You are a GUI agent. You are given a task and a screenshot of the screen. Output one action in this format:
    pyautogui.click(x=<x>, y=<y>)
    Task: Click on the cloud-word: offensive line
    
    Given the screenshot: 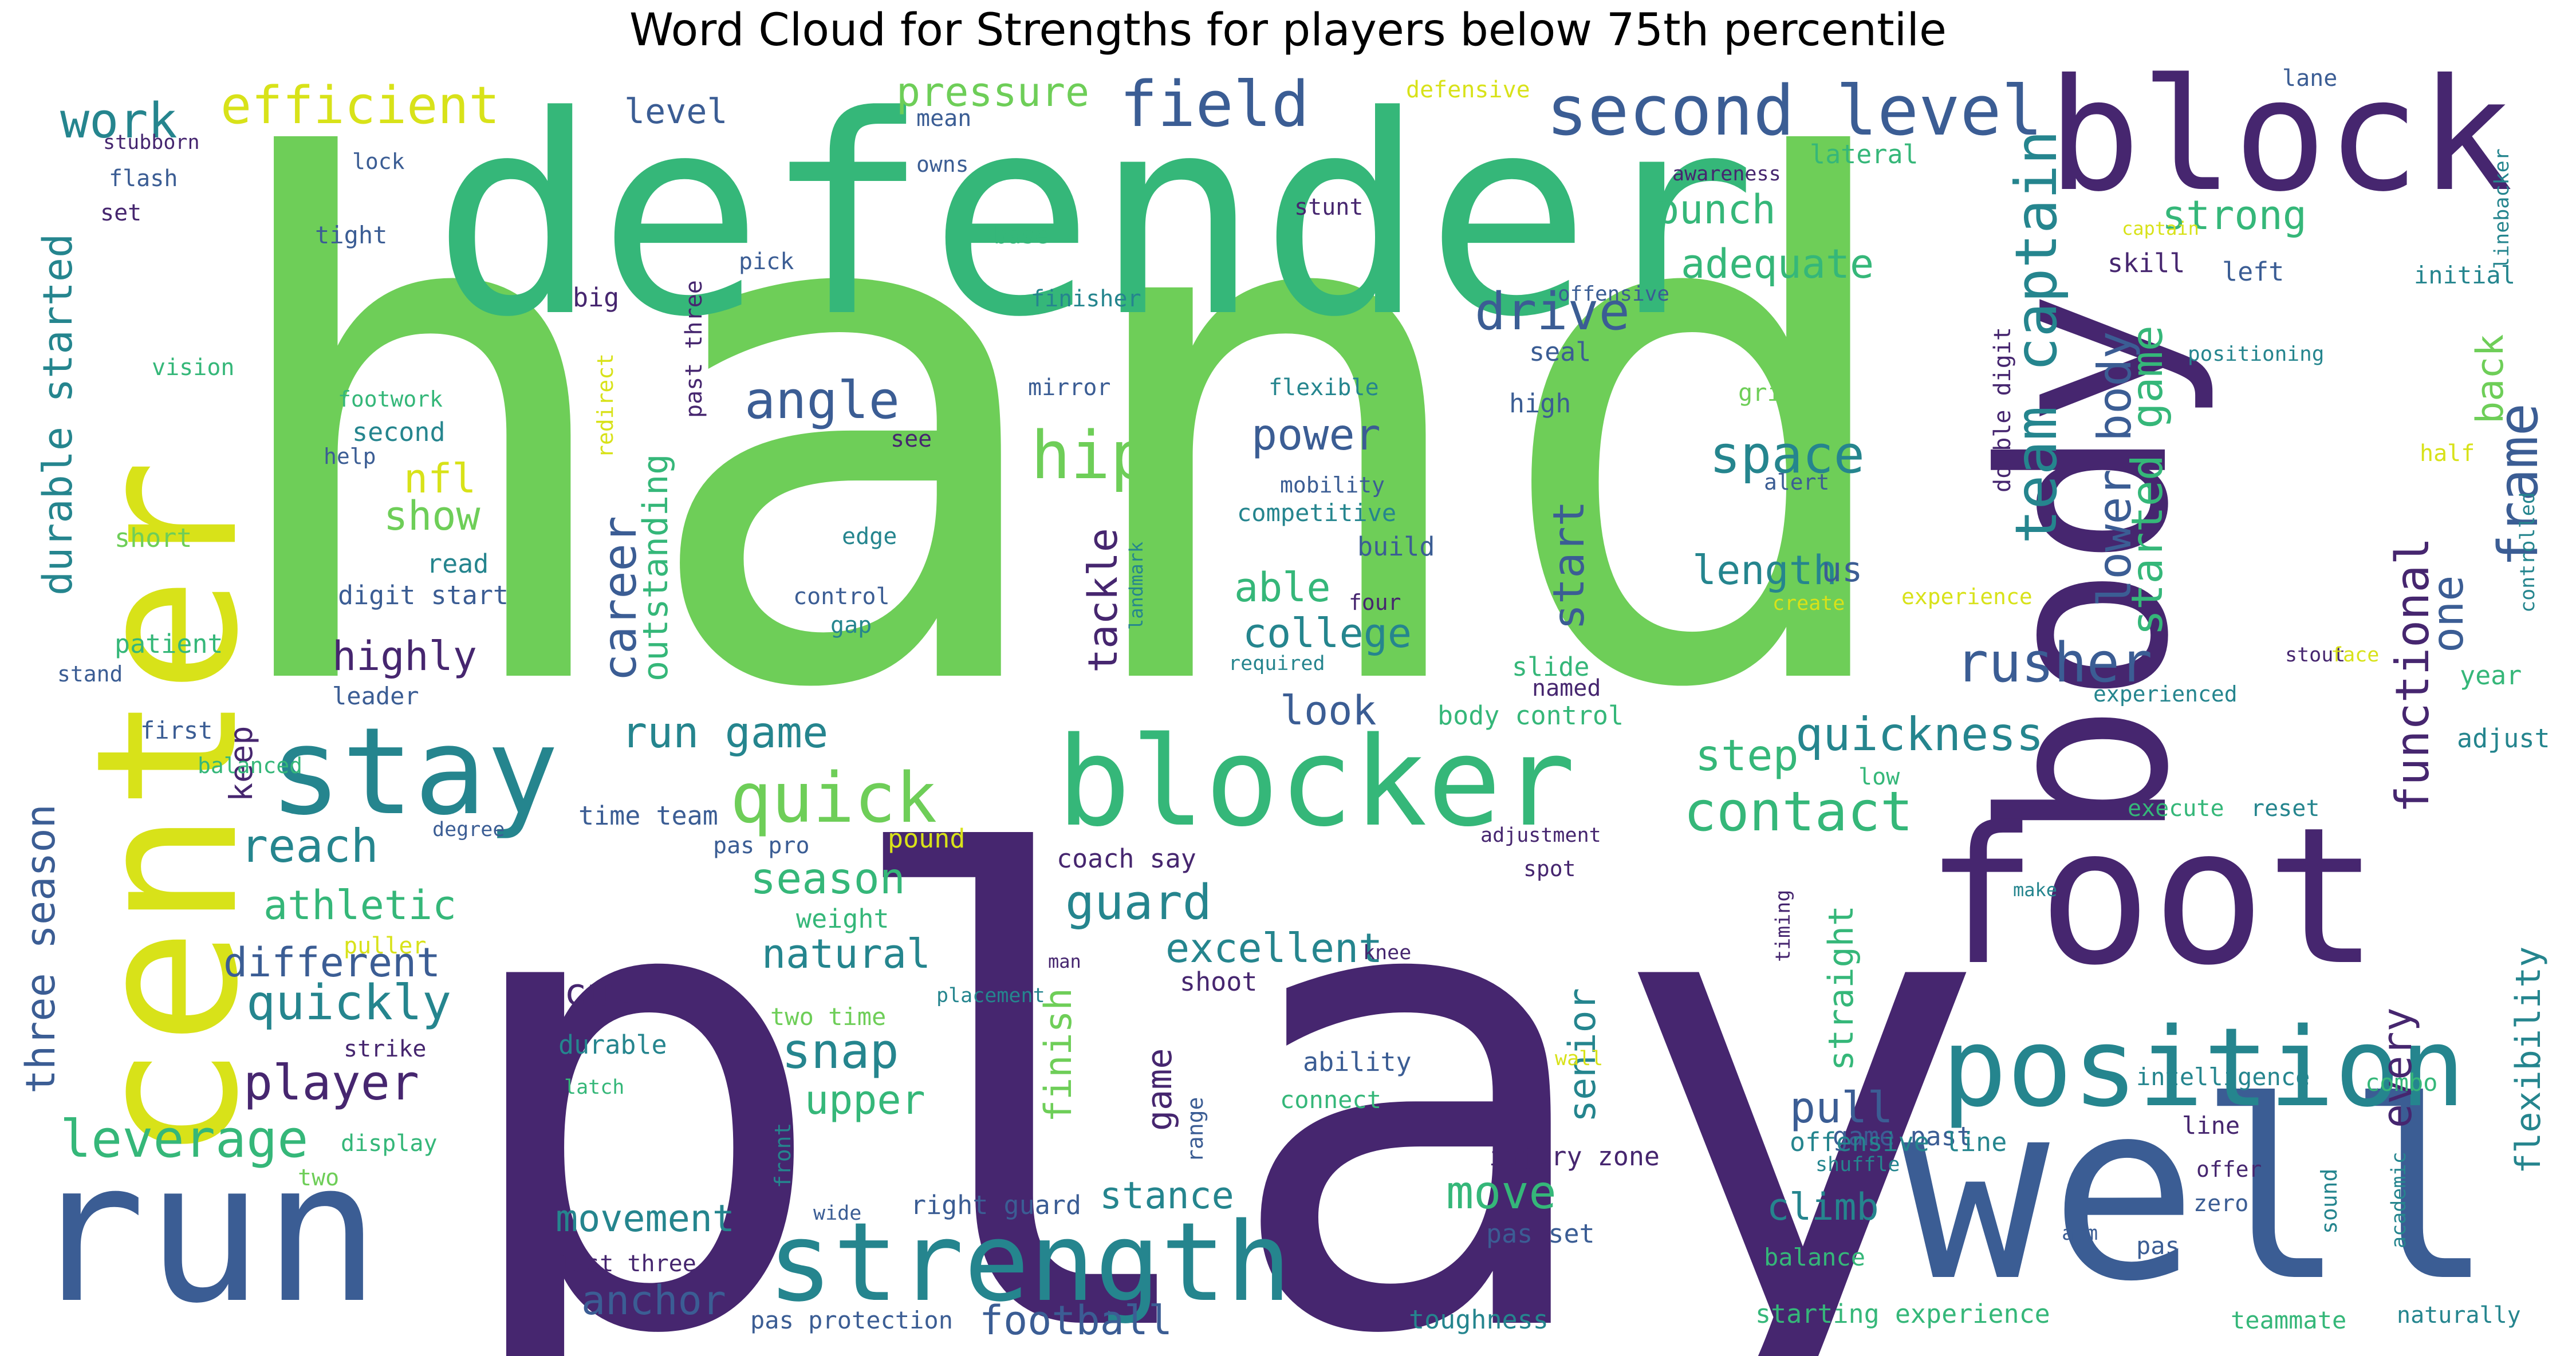 What is the action you would take?
    pyautogui.click(x=1899, y=1142)
    